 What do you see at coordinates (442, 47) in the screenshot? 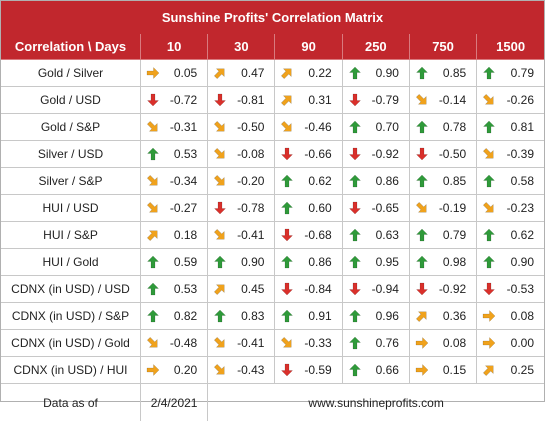
I see `period-header-750: 750` at bounding box center [442, 47].